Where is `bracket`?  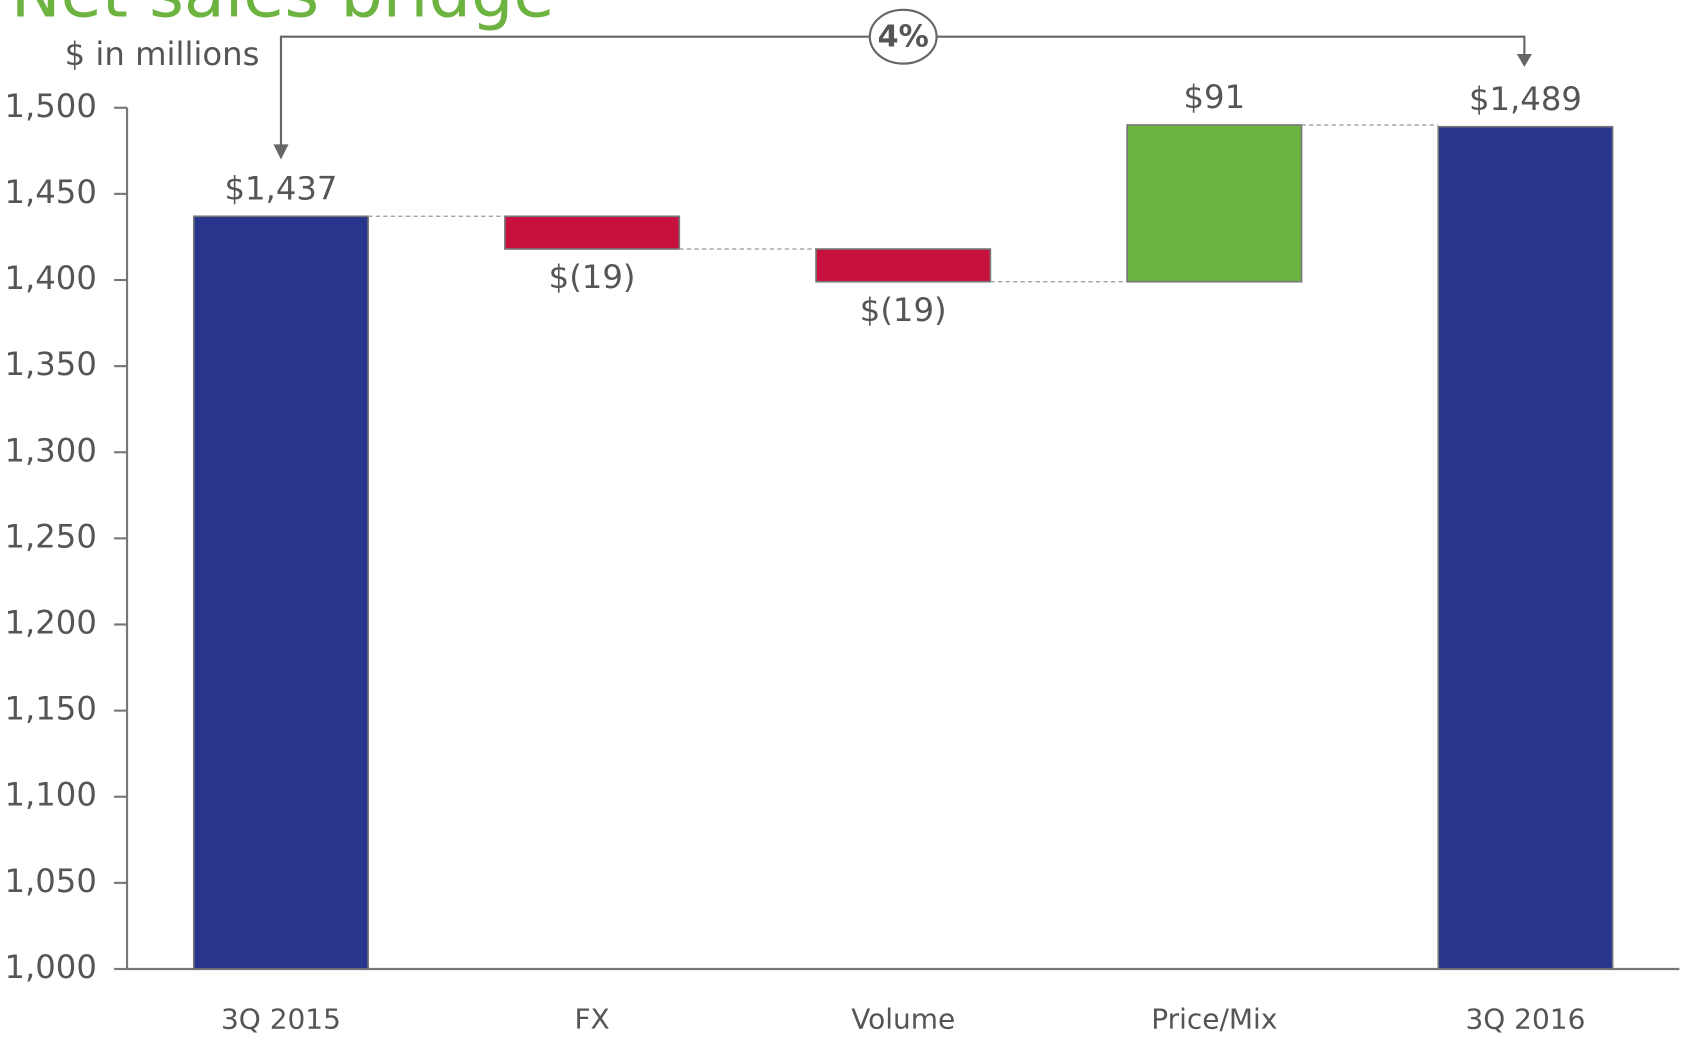 bracket is located at coordinates (902, 91).